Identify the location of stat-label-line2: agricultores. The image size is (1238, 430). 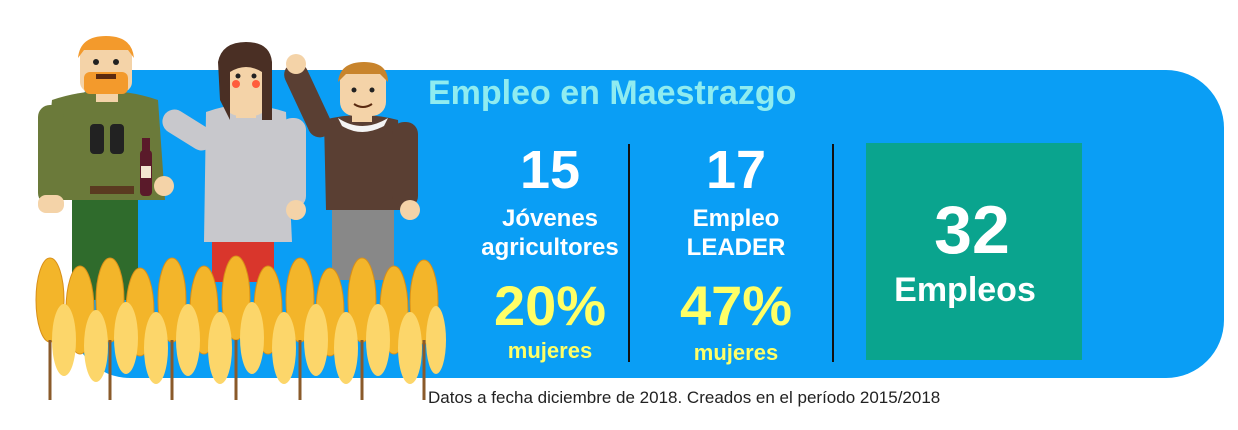
(550, 247).